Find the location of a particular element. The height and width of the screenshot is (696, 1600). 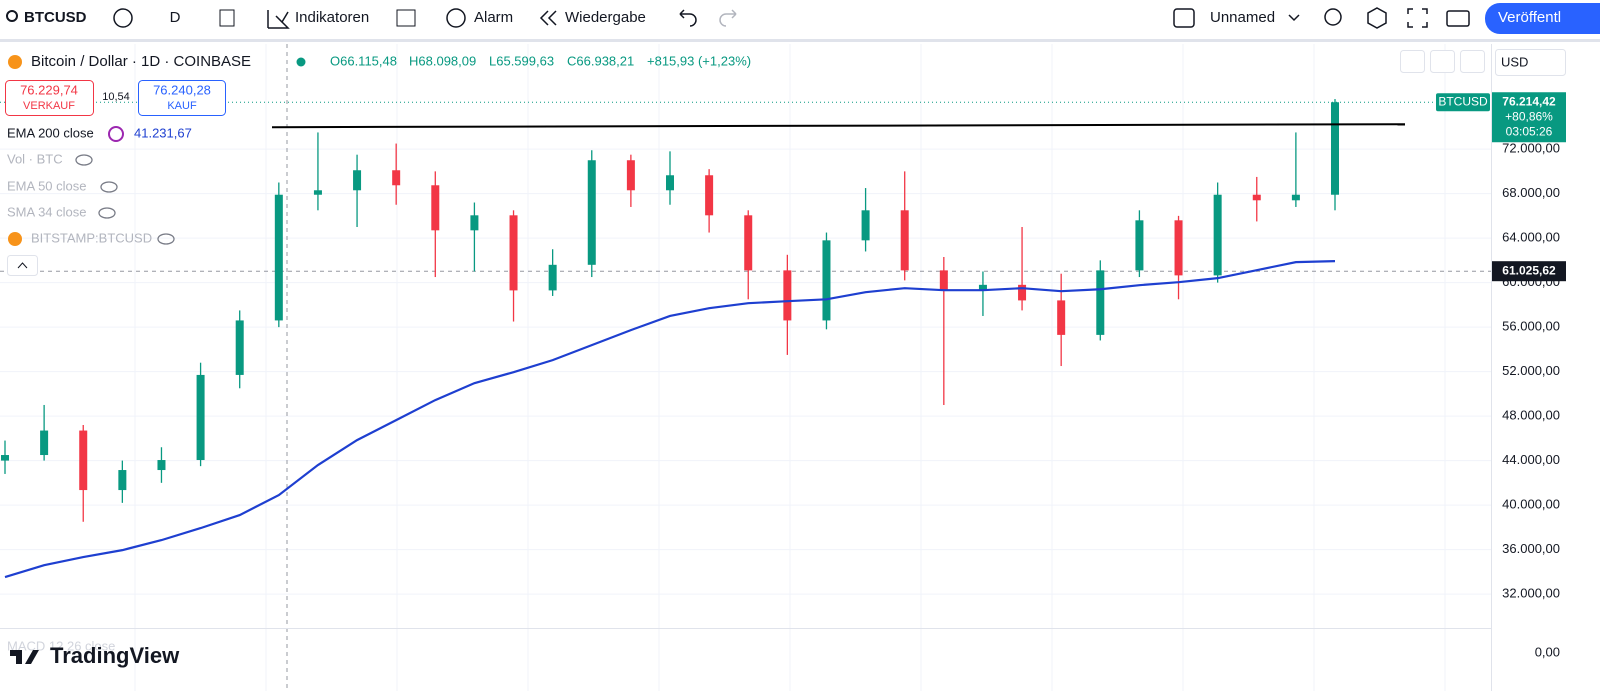

buy-label: KAUF is located at coordinates (182, 106).